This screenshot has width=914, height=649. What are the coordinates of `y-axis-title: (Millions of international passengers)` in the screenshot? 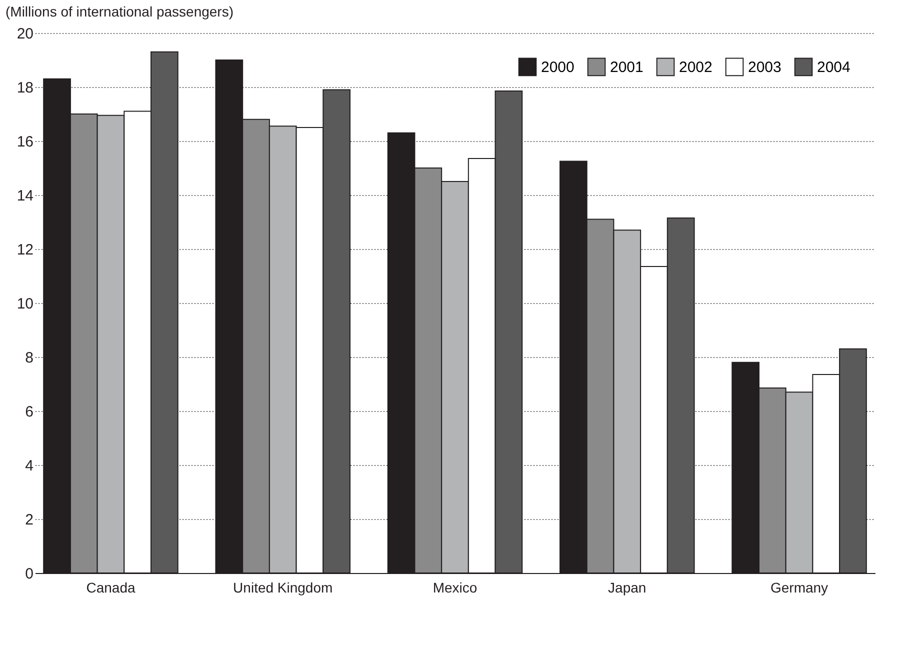 It's located at (120, 12).